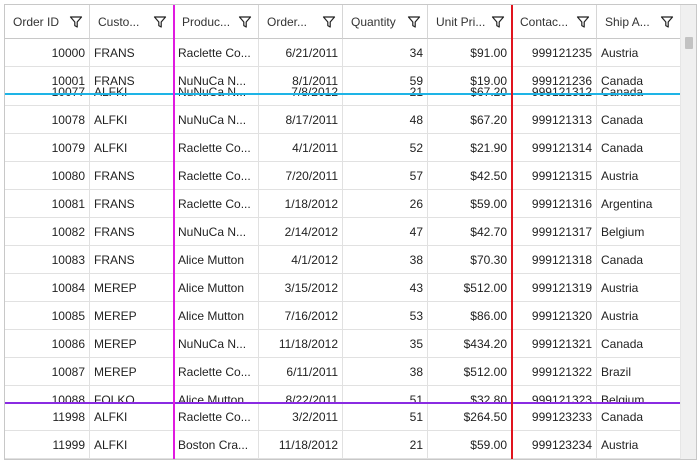 The height and width of the screenshot is (463, 700). Describe the element at coordinates (639, 232) in the screenshot. I see `table-cell: Belgium` at that location.